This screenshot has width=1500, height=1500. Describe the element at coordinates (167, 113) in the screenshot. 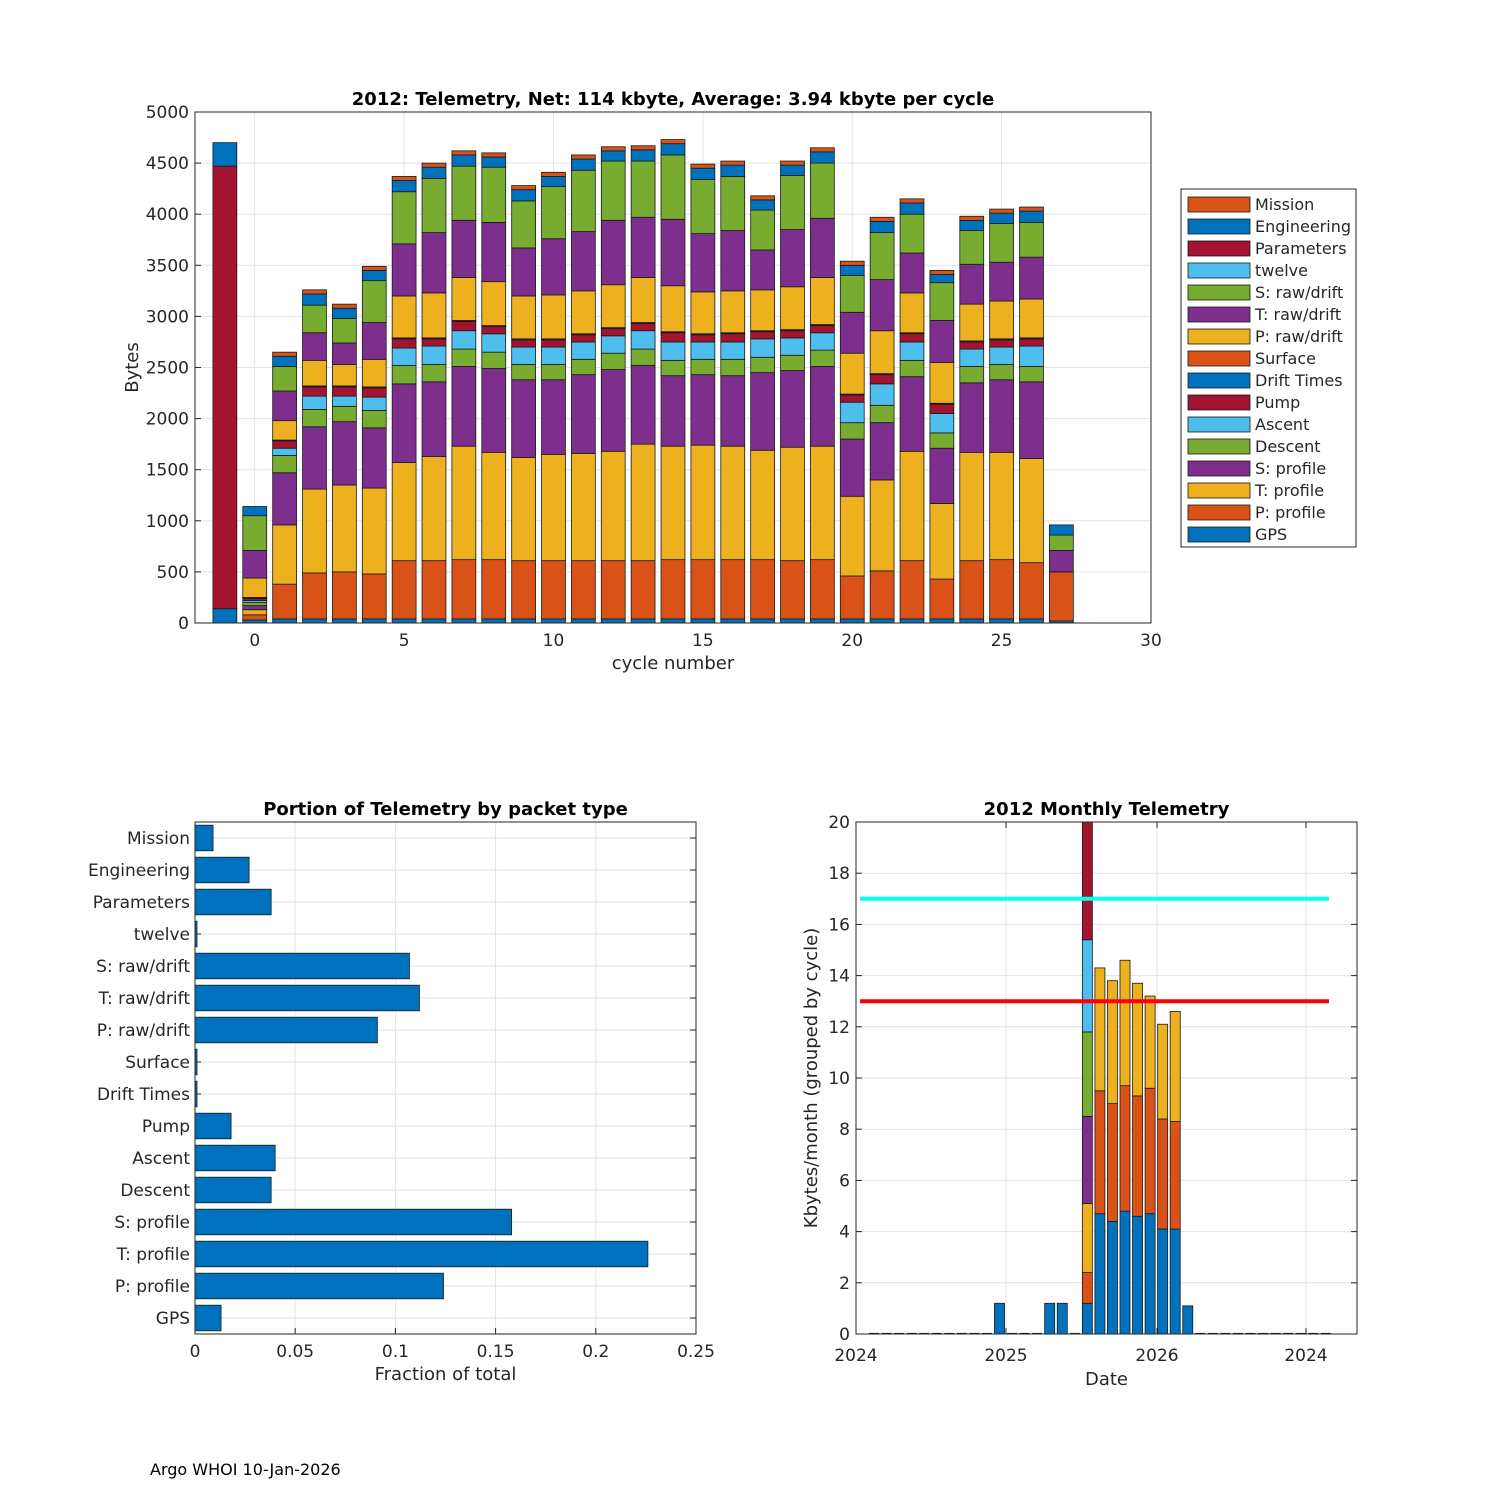

I see `chart1-ytick-label: 5000` at that location.